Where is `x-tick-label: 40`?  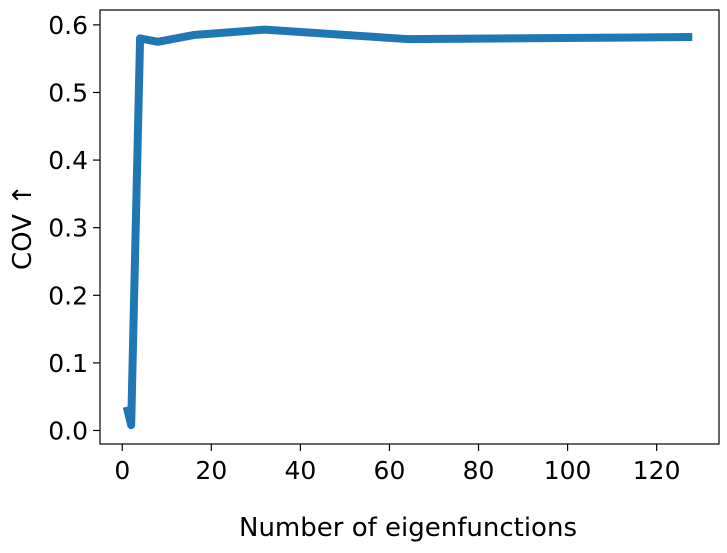
x-tick-label: 40 is located at coordinates (300, 470).